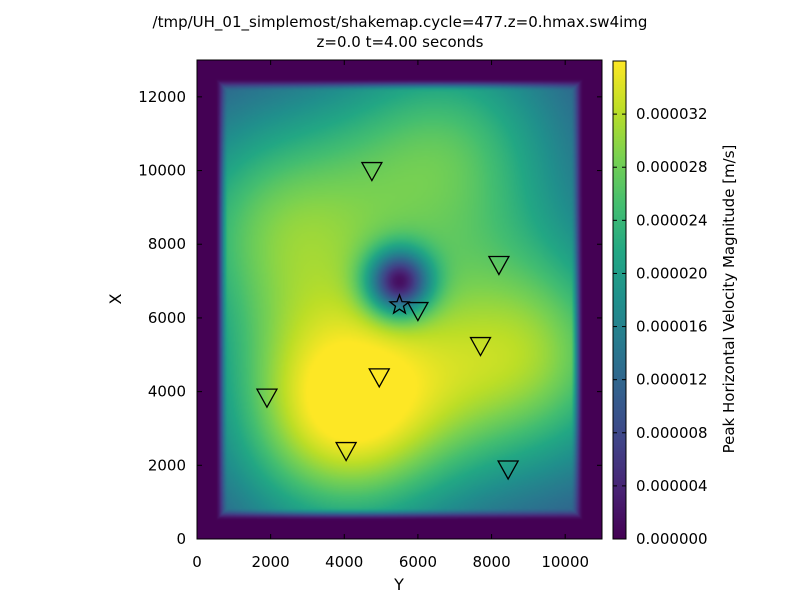  Describe the element at coordinates (400, 42) in the screenshot. I see `chart-title-line2: z=0.0 t=4.00 seconds` at that location.